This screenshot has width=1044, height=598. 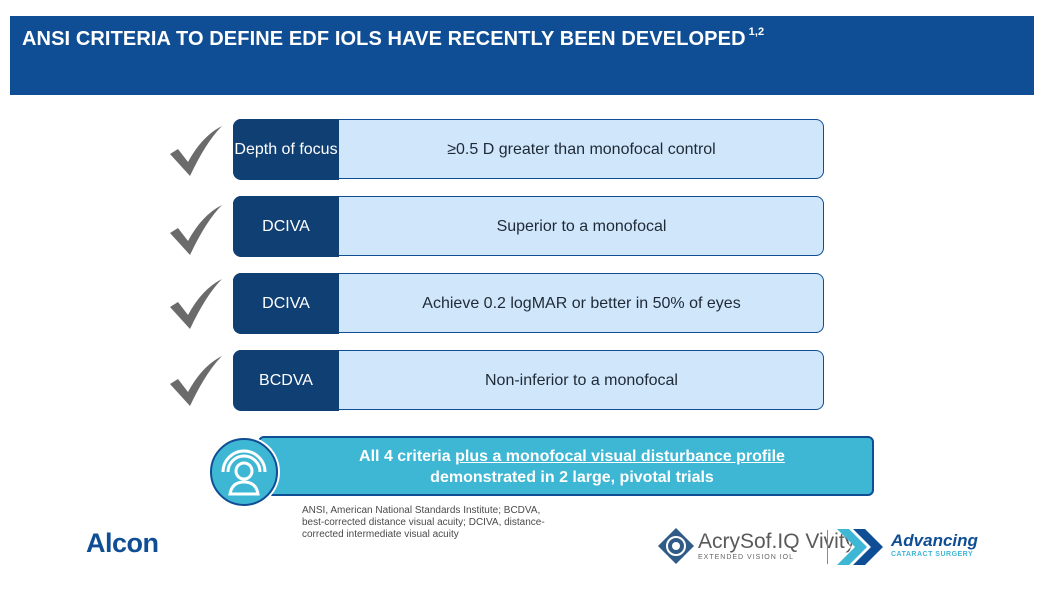 What do you see at coordinates (286, 380) in the screenshot?
I see `criterion-tag: BCDVA` at bounding box center [286, 380].